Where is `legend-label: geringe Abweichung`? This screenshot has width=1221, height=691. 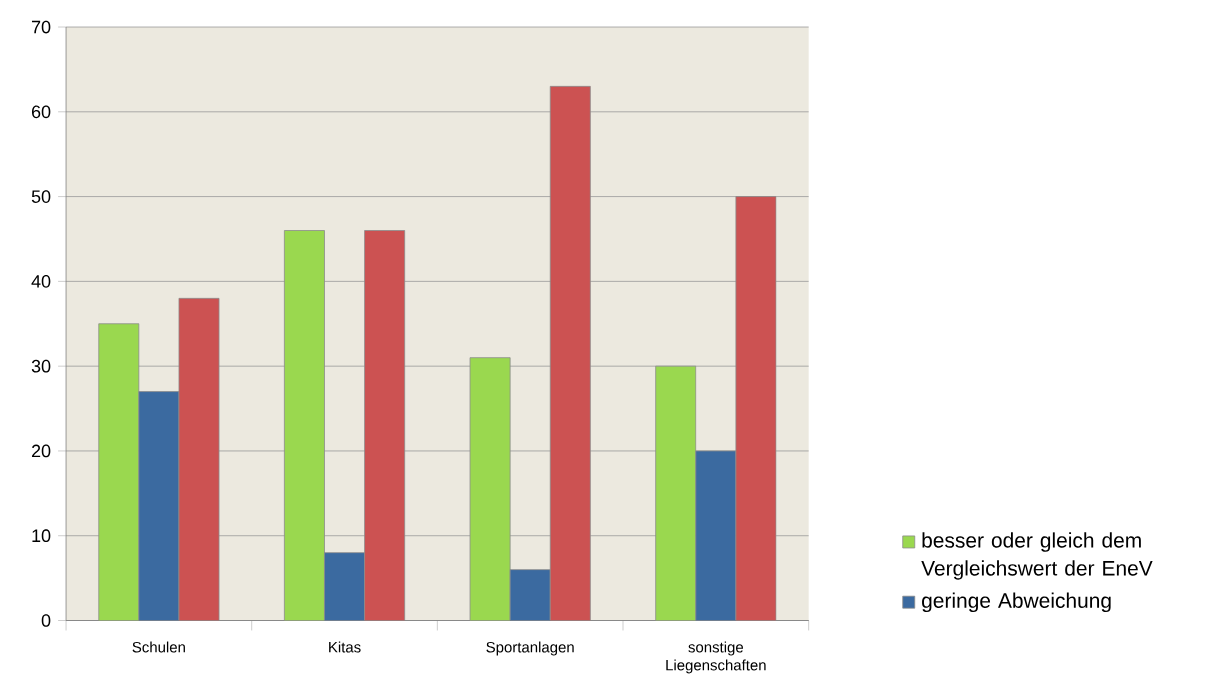 legend-label: geringe Abweichung is located at coordinates (1016, 602).